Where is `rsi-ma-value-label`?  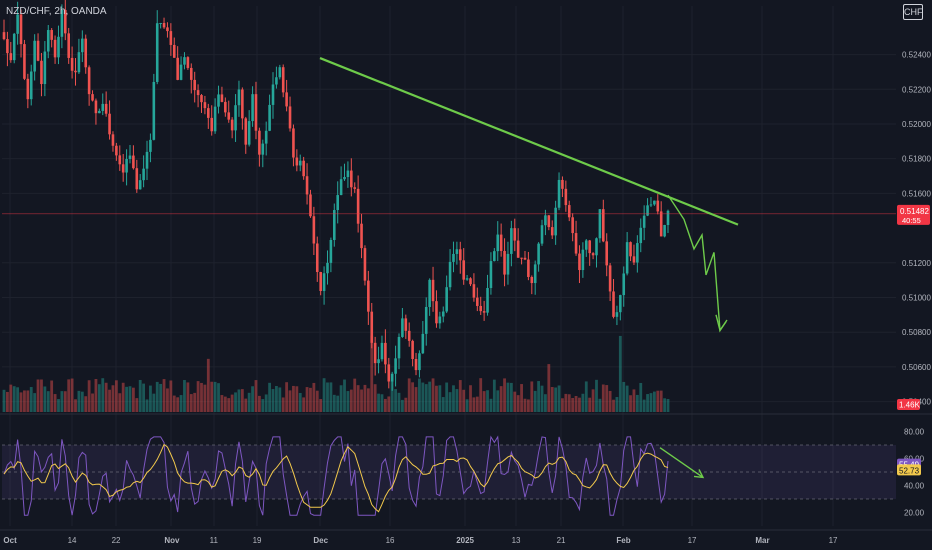 rsi-ma-value-label is located at coordinates (909, 470).